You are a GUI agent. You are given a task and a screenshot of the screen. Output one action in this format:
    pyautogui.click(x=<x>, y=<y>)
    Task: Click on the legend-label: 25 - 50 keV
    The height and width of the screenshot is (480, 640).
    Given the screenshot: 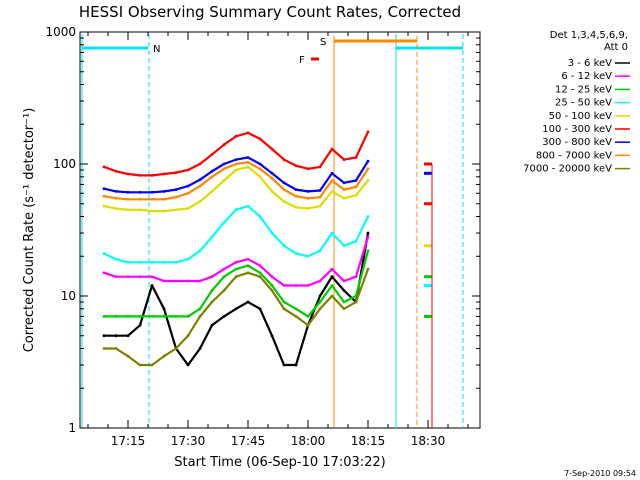 What is the action you would take?
    pyautogui.click(x=583, y=103)
    